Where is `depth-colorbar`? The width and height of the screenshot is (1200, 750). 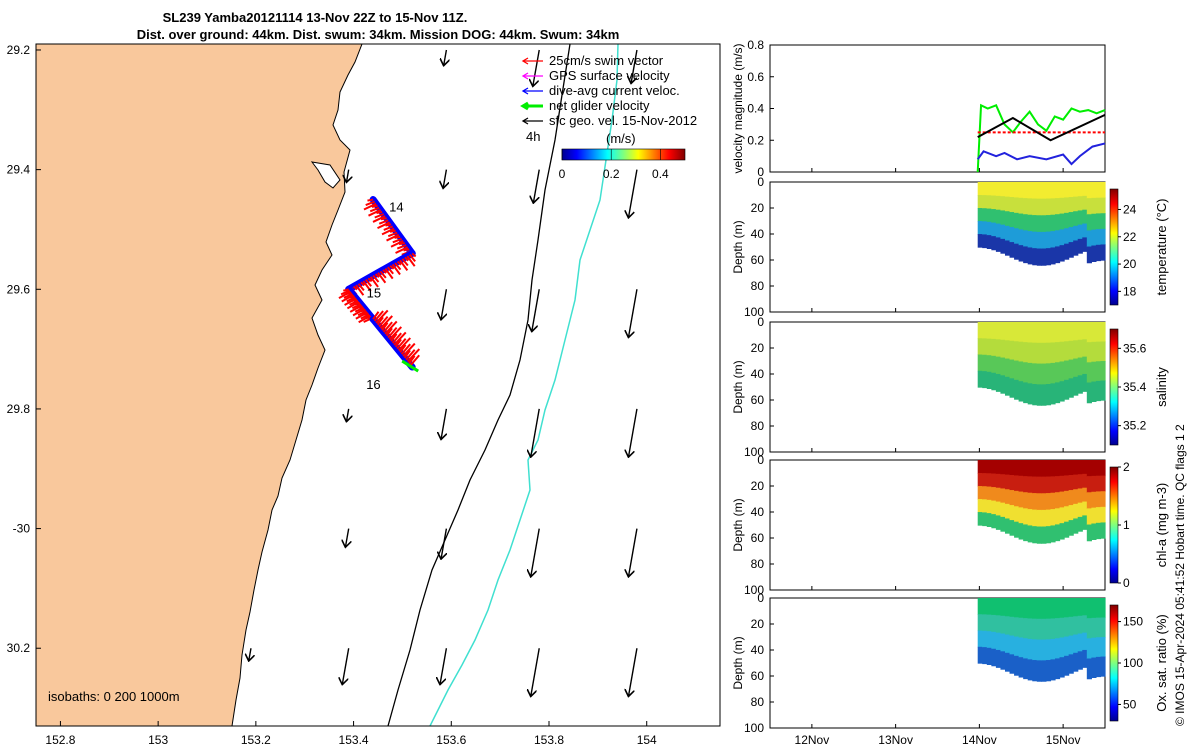
depth-colorbar is located at coordinates (1114, 247).